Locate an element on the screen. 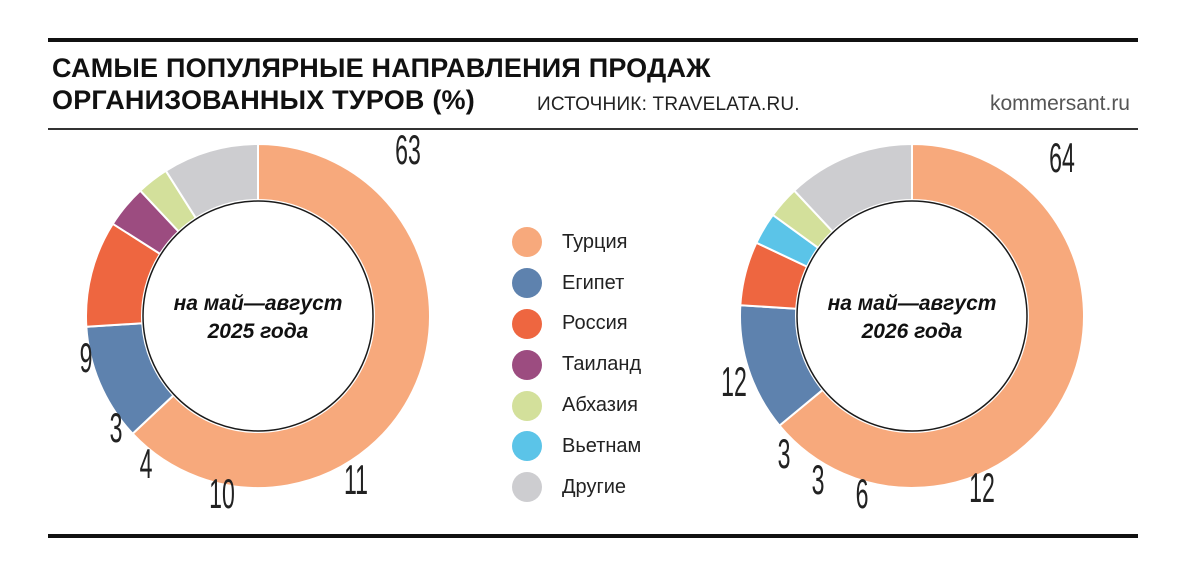 The image size is (1200, 580). legend-item: Турция is located at coordinates (576, 242).